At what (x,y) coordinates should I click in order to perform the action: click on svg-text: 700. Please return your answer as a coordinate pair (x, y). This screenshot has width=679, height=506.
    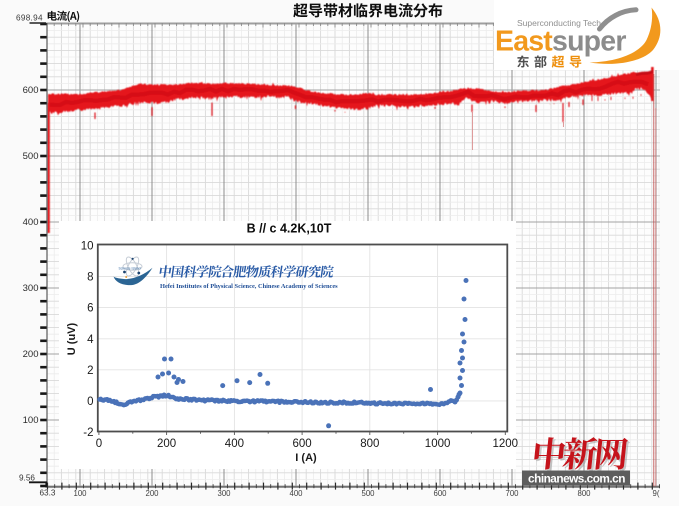
    Looking at the image, I should click on (512, 493).